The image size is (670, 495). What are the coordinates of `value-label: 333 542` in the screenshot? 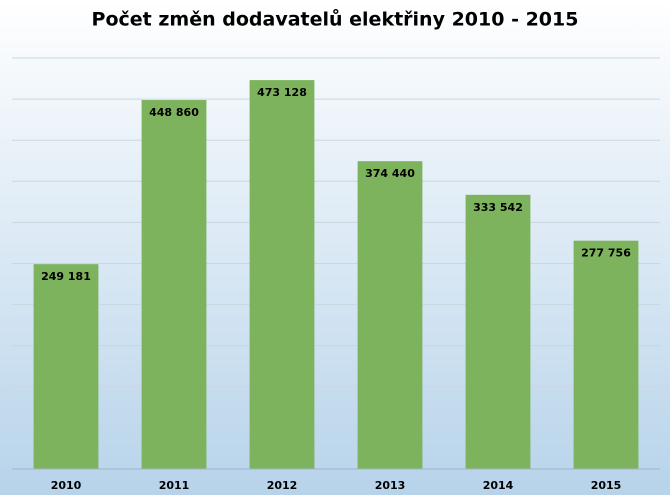 It's located at (498, 207).